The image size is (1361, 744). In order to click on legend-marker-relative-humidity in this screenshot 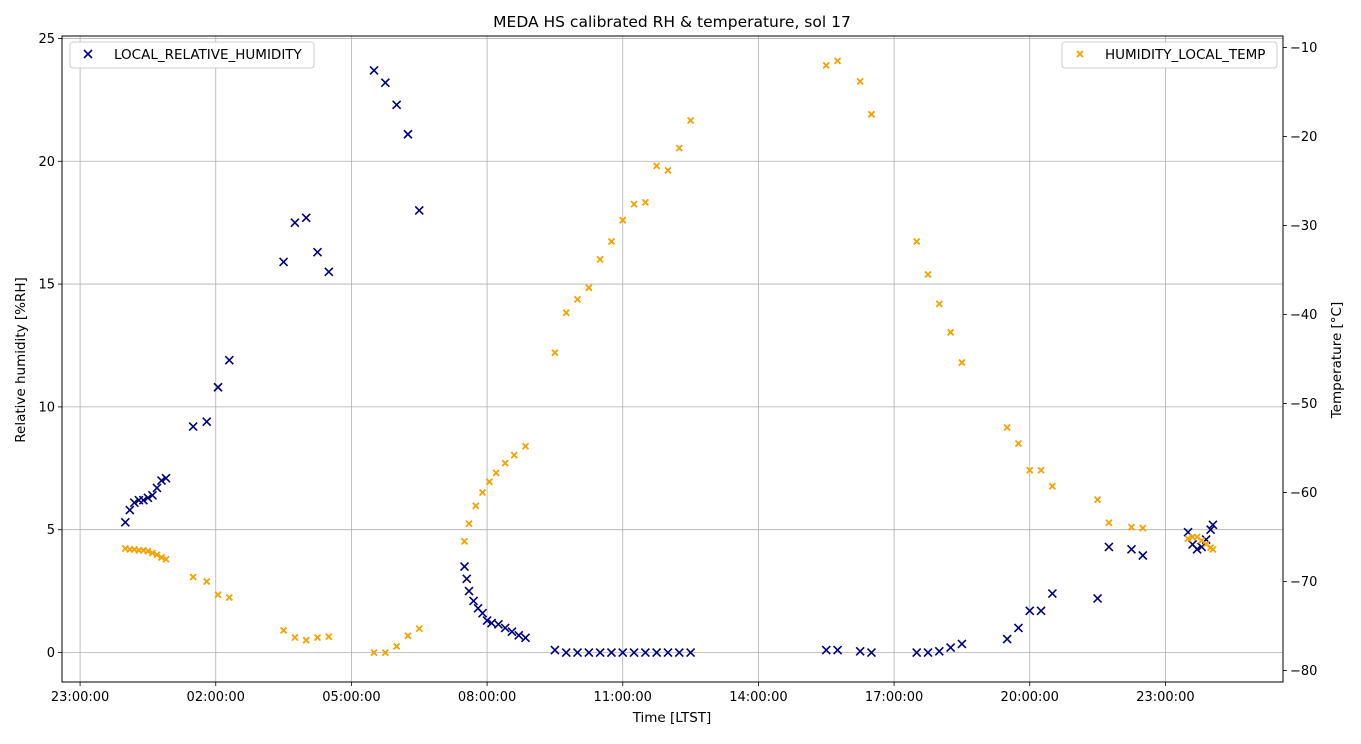, I will do `click(88, 54)`.